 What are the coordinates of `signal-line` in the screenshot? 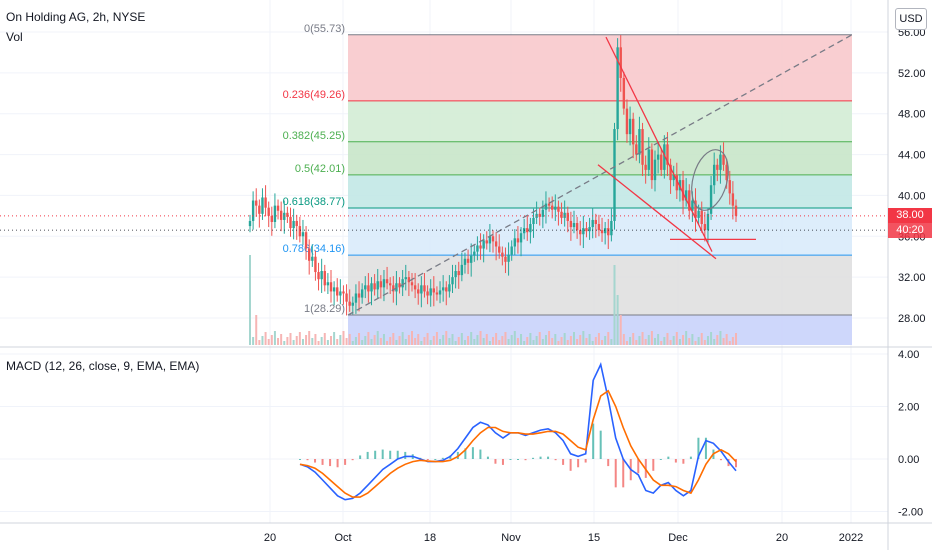 It's located at (518, 443).